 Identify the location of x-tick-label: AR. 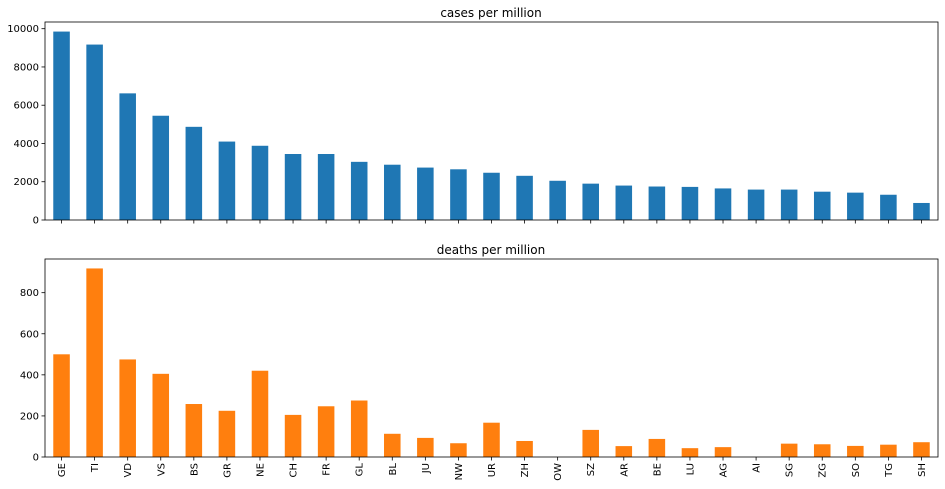
(624, 470).